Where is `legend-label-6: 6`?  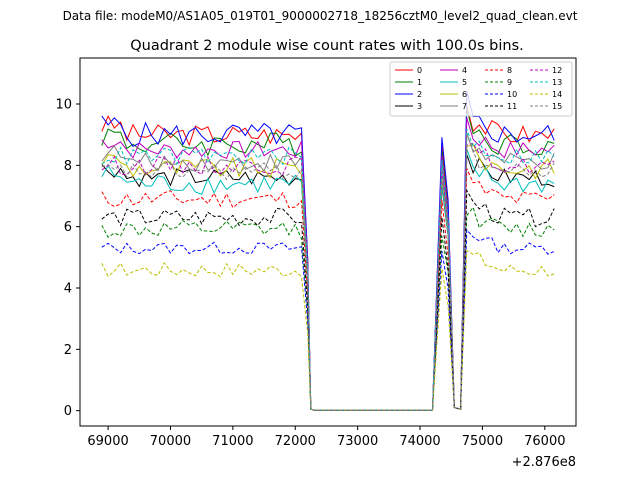 legend-label-6: 6 is located at coordinates (464, 94).